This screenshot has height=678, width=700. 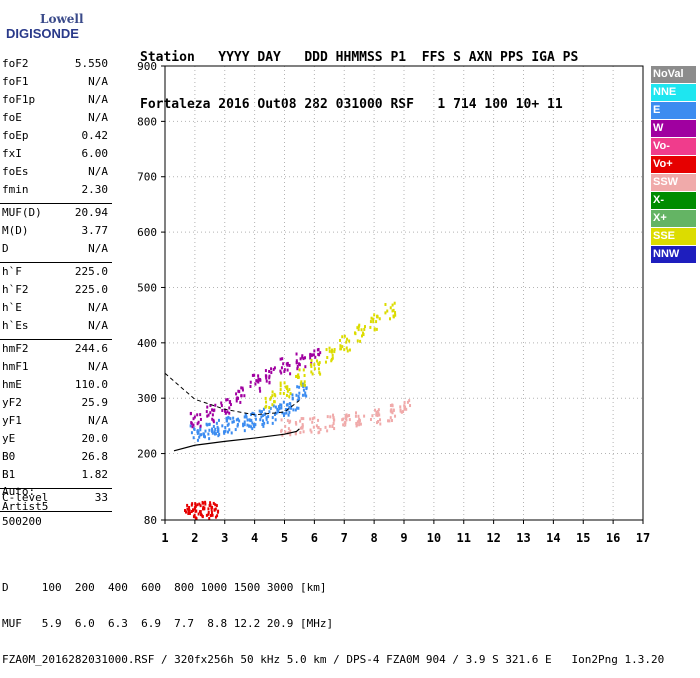 I want to click on x-tick-label: 5, so click(x=284, y=538).